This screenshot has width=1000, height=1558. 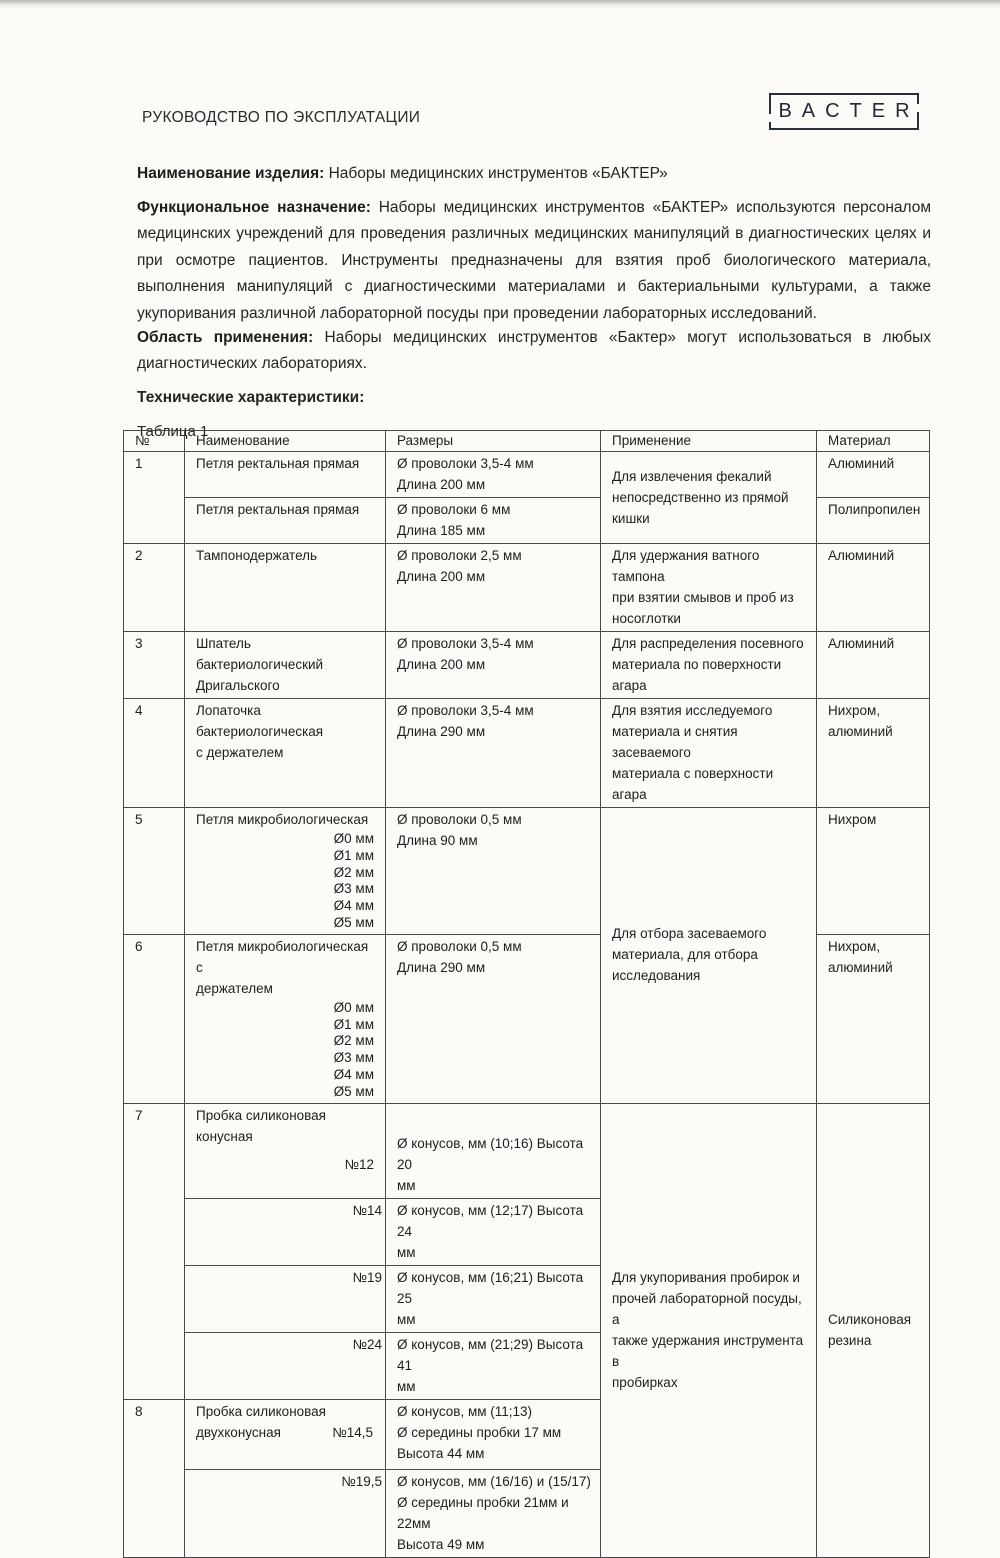 I want to click on cell-num: 1, so click(x=154, y=497).